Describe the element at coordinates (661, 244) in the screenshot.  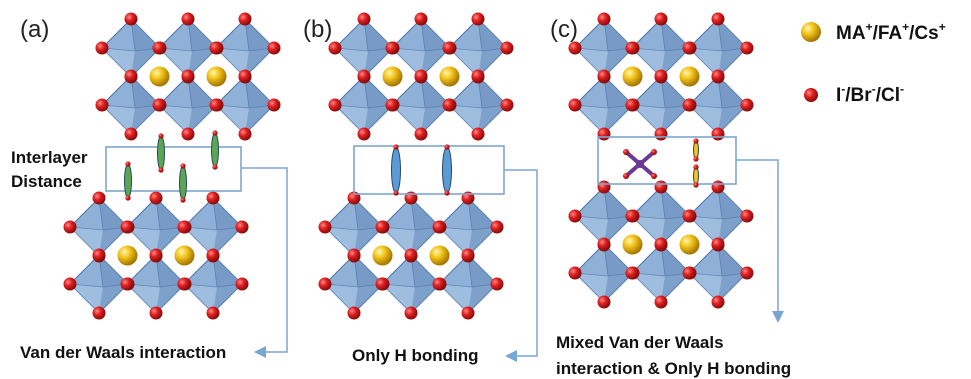
I see `layer-c-bottom` at that location.